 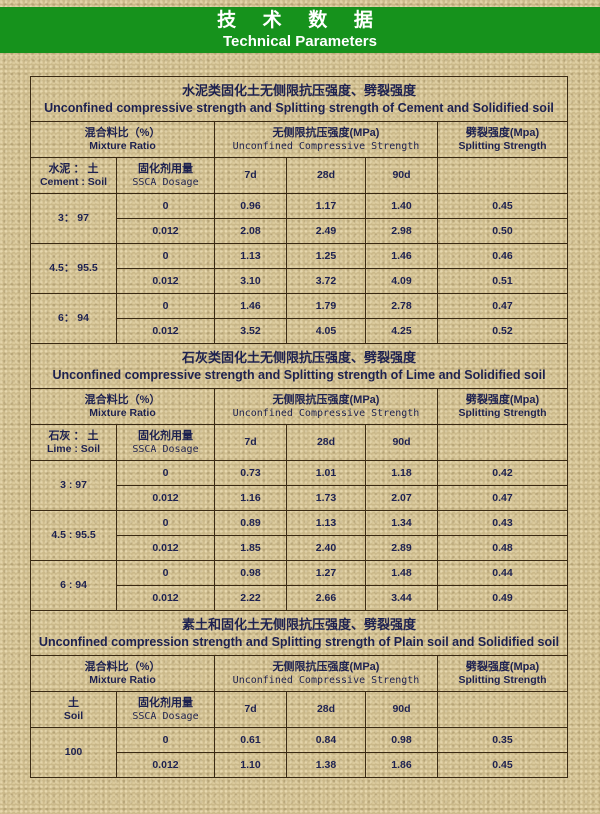 I want to click on ratio-cell: 100, so click(x=73, y=752).